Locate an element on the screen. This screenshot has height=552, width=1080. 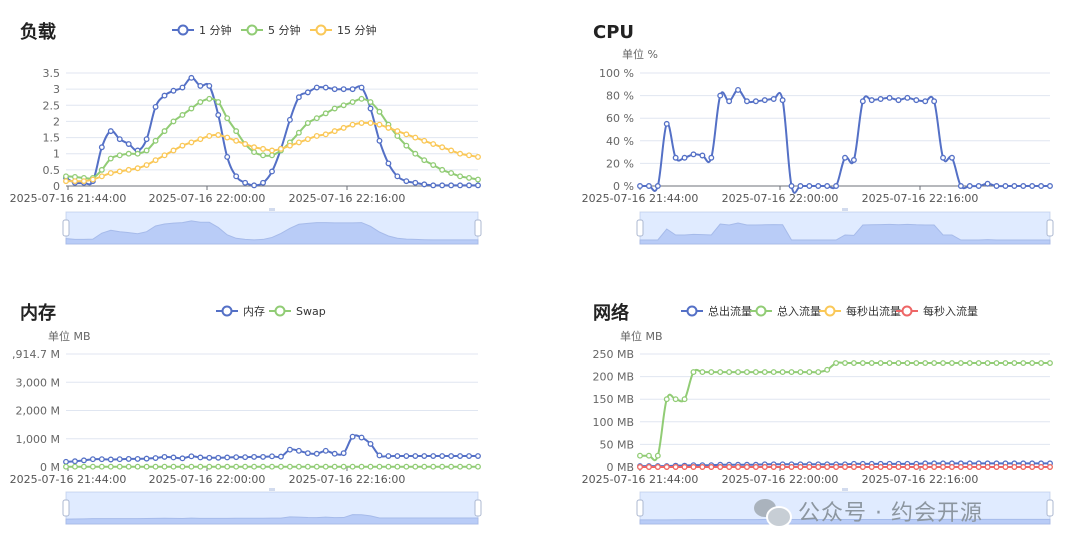
y-tick-label: 0 M is located at coordinates (50, 467).